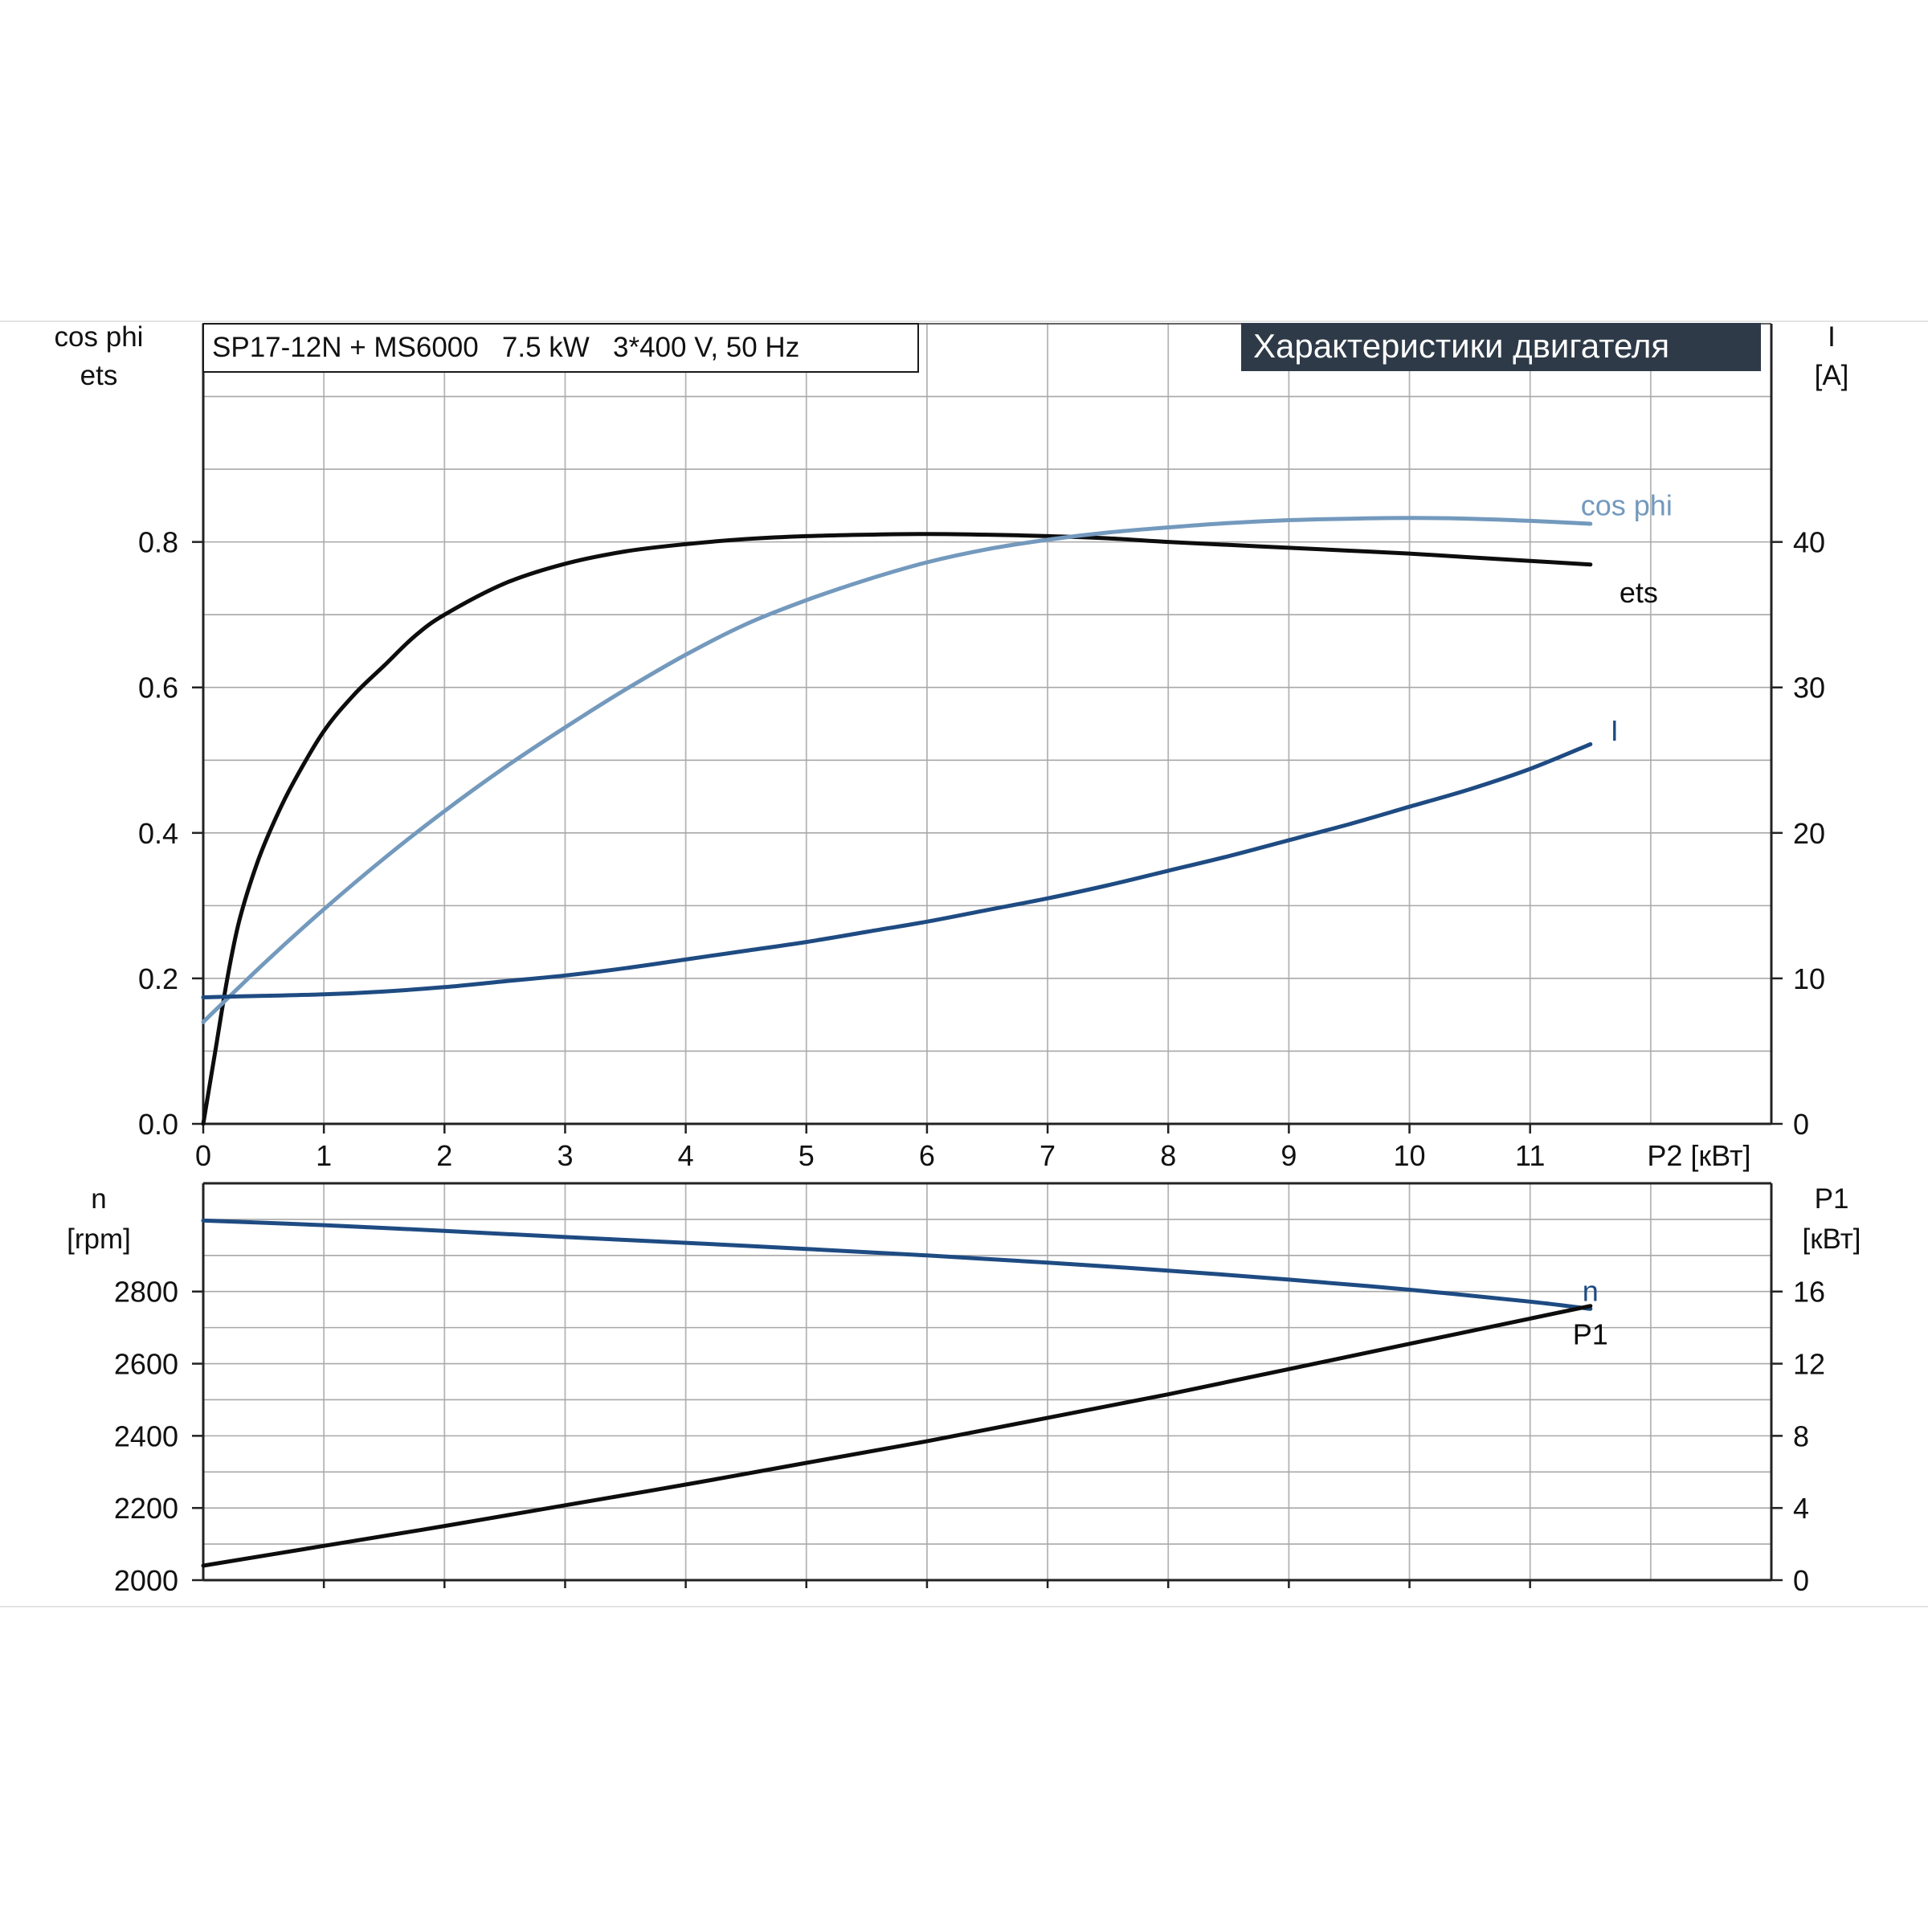  I want to click on left-tick-label: 2200, so click(146, 1508).